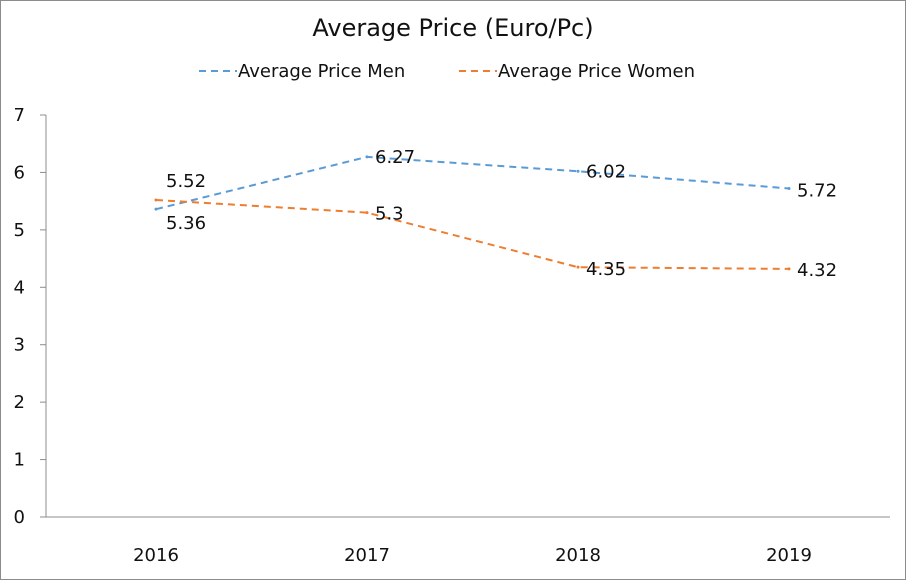  What do you see at coordinates (19, 402) in the screenshot?
I see `y-tick-label: 2` at bounding box center [19, 402].